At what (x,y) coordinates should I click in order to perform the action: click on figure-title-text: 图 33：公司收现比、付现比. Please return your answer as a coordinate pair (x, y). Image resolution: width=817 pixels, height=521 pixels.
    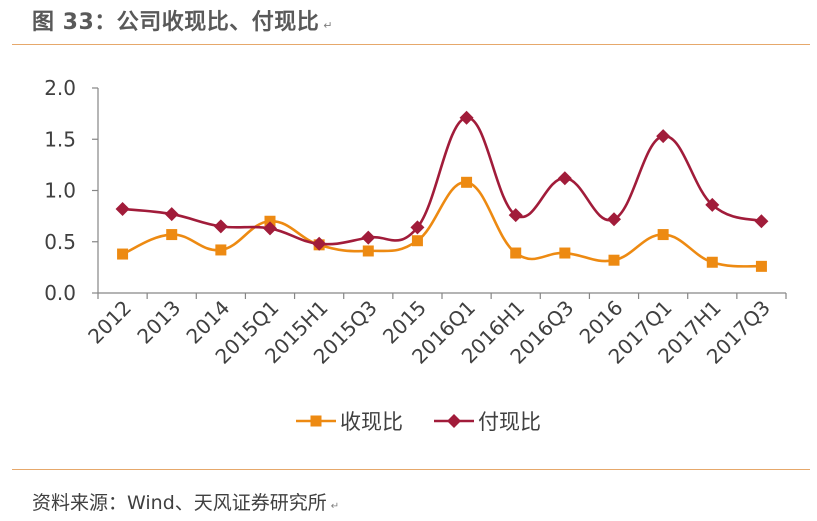
    Looking at the image, I should click on (176, 22).